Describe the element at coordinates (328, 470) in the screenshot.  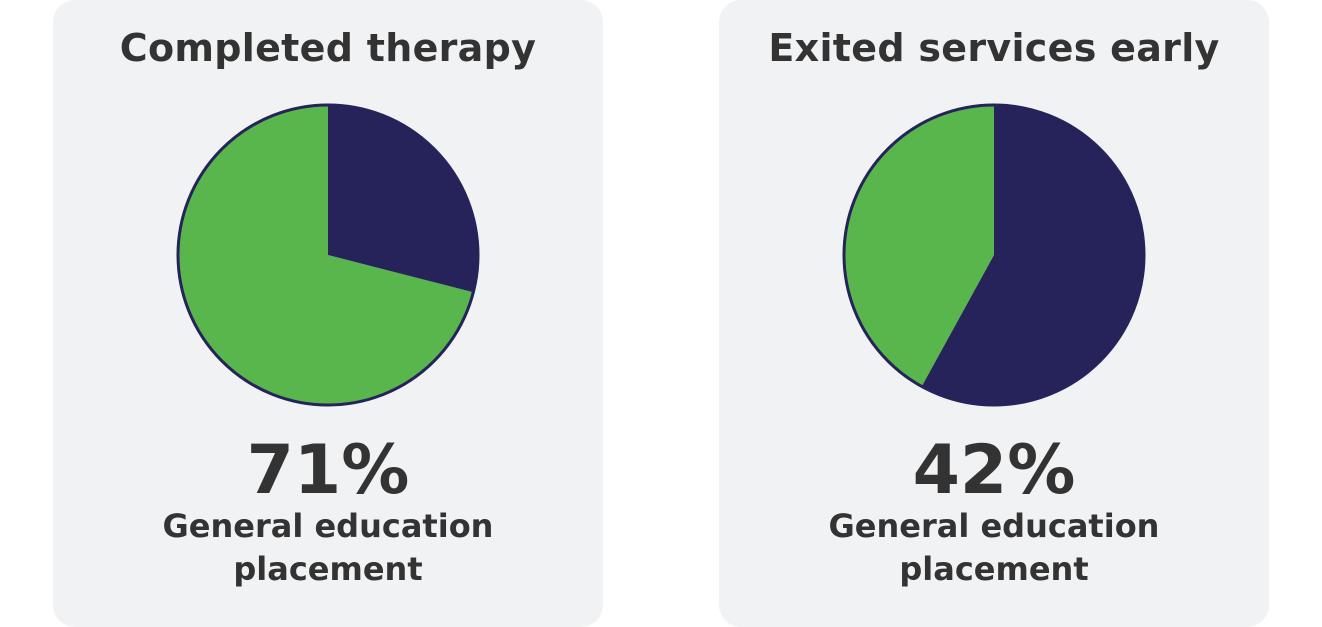
I see `percent-value: 71%` at that location.